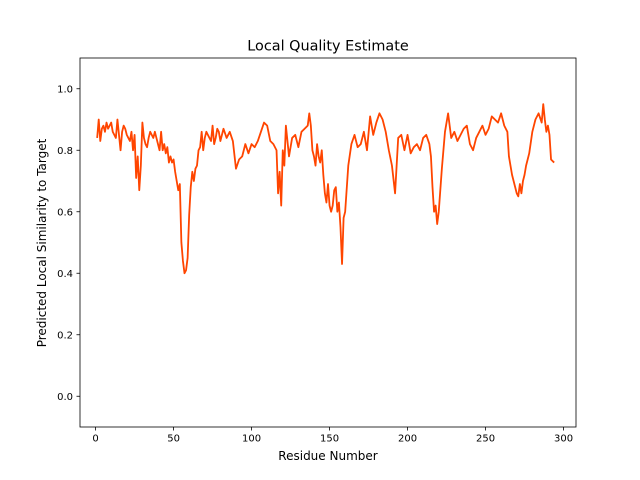  What do you see at coordinates (251, 439) in the screenshot?
I see `x-tick-label: 100` at bounding box center [251, 439].